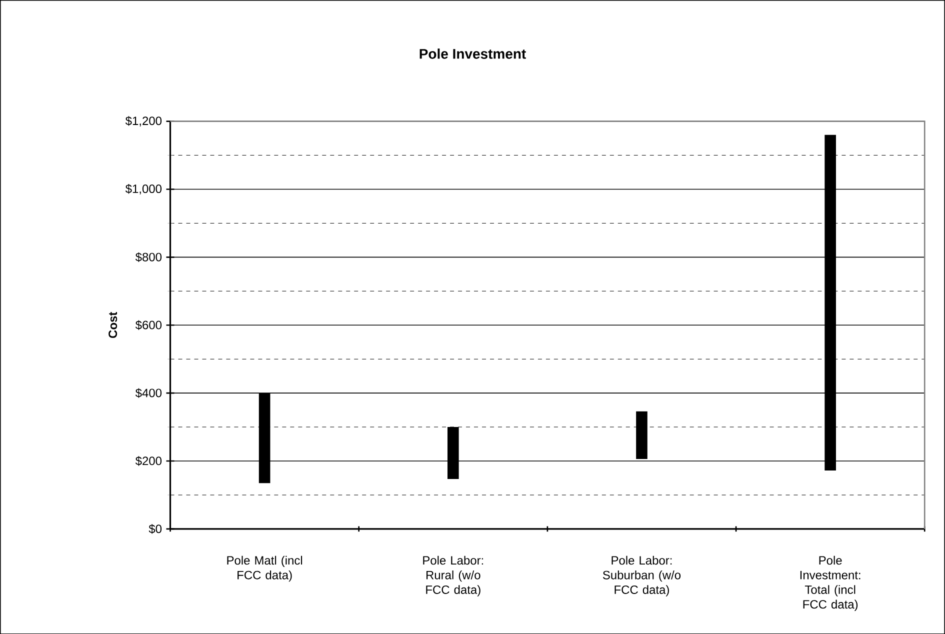 Image resolution: width=945 pixels, height=634 pixels. I want to click on y-tick-label: $400, so click(148, 393).